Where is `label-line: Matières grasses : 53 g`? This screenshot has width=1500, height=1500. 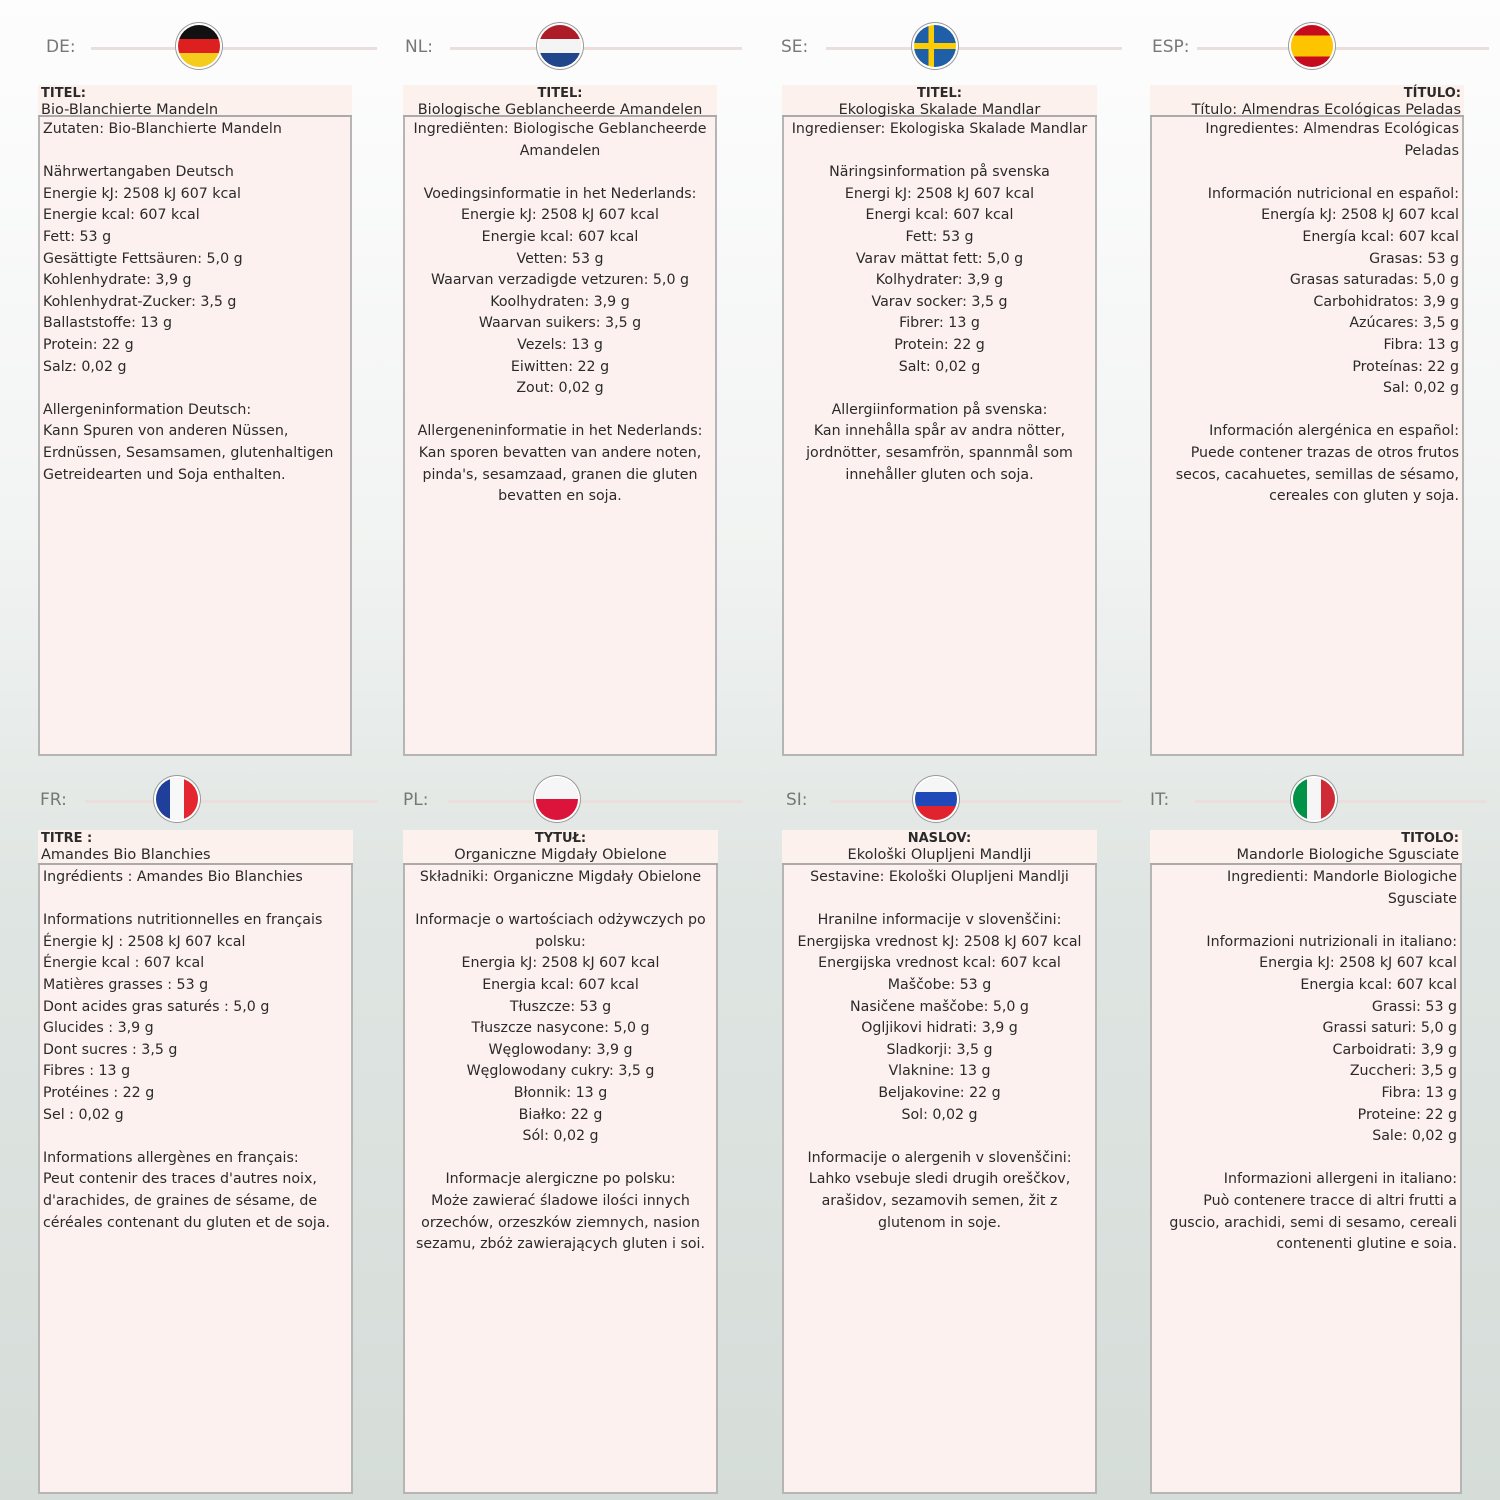
label-line: Matières grasses : 53 g is located at coordinates (126, 984).